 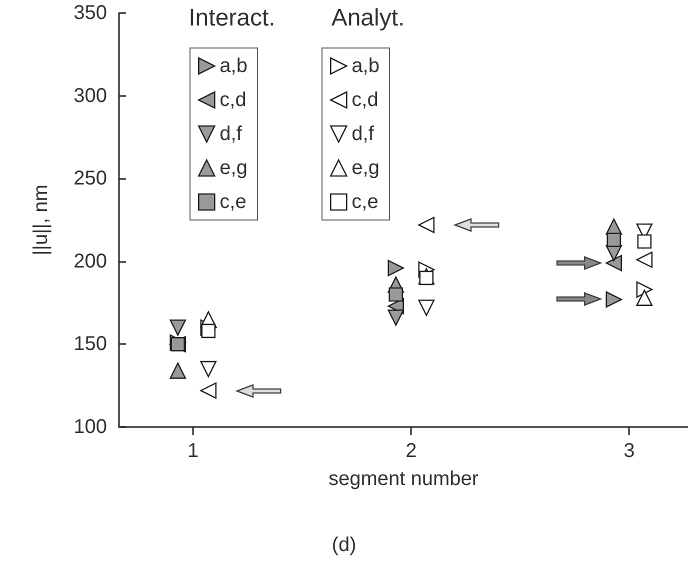 What do you see at coordinates (90, 261) in the screenshot?
I see `y-tick-label: 200` at bounding box center [90, 261].